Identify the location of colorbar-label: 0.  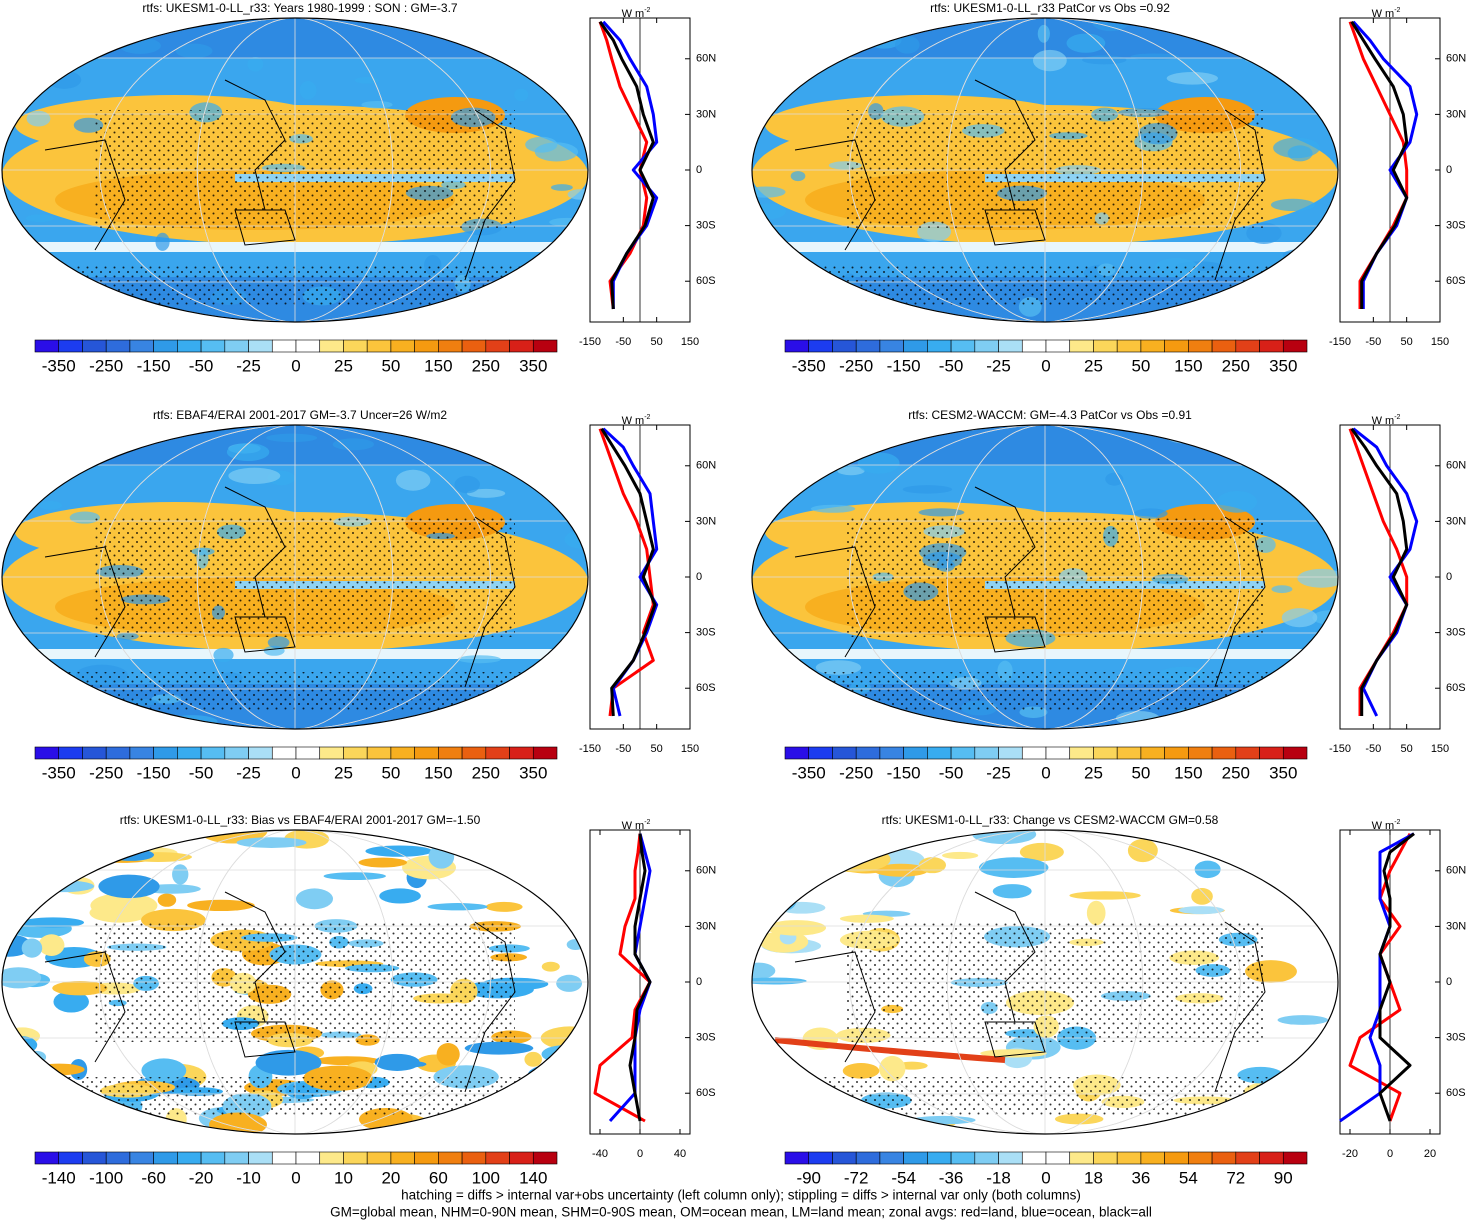
(1045, 772).